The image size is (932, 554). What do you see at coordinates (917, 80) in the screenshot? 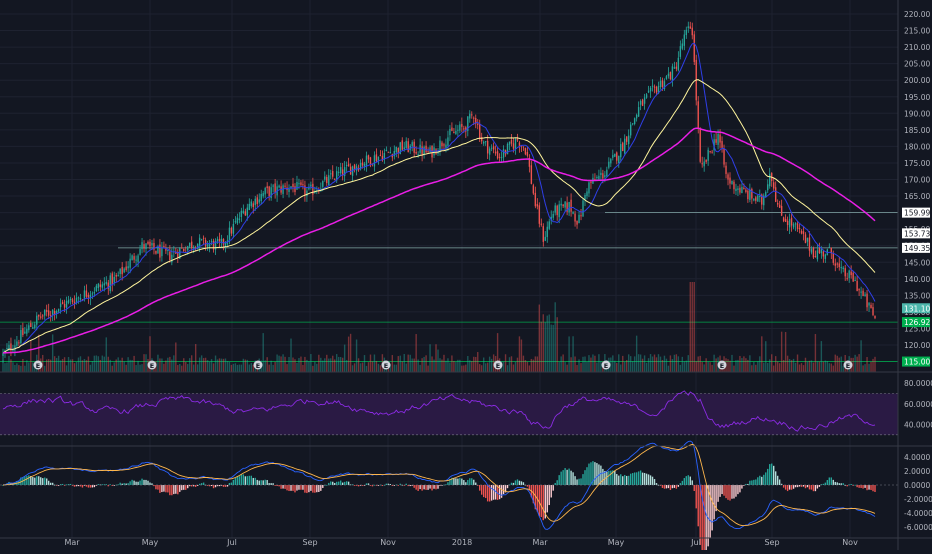
I see `price-tick-label-4: 200.00` at bounding box center [917, 80].